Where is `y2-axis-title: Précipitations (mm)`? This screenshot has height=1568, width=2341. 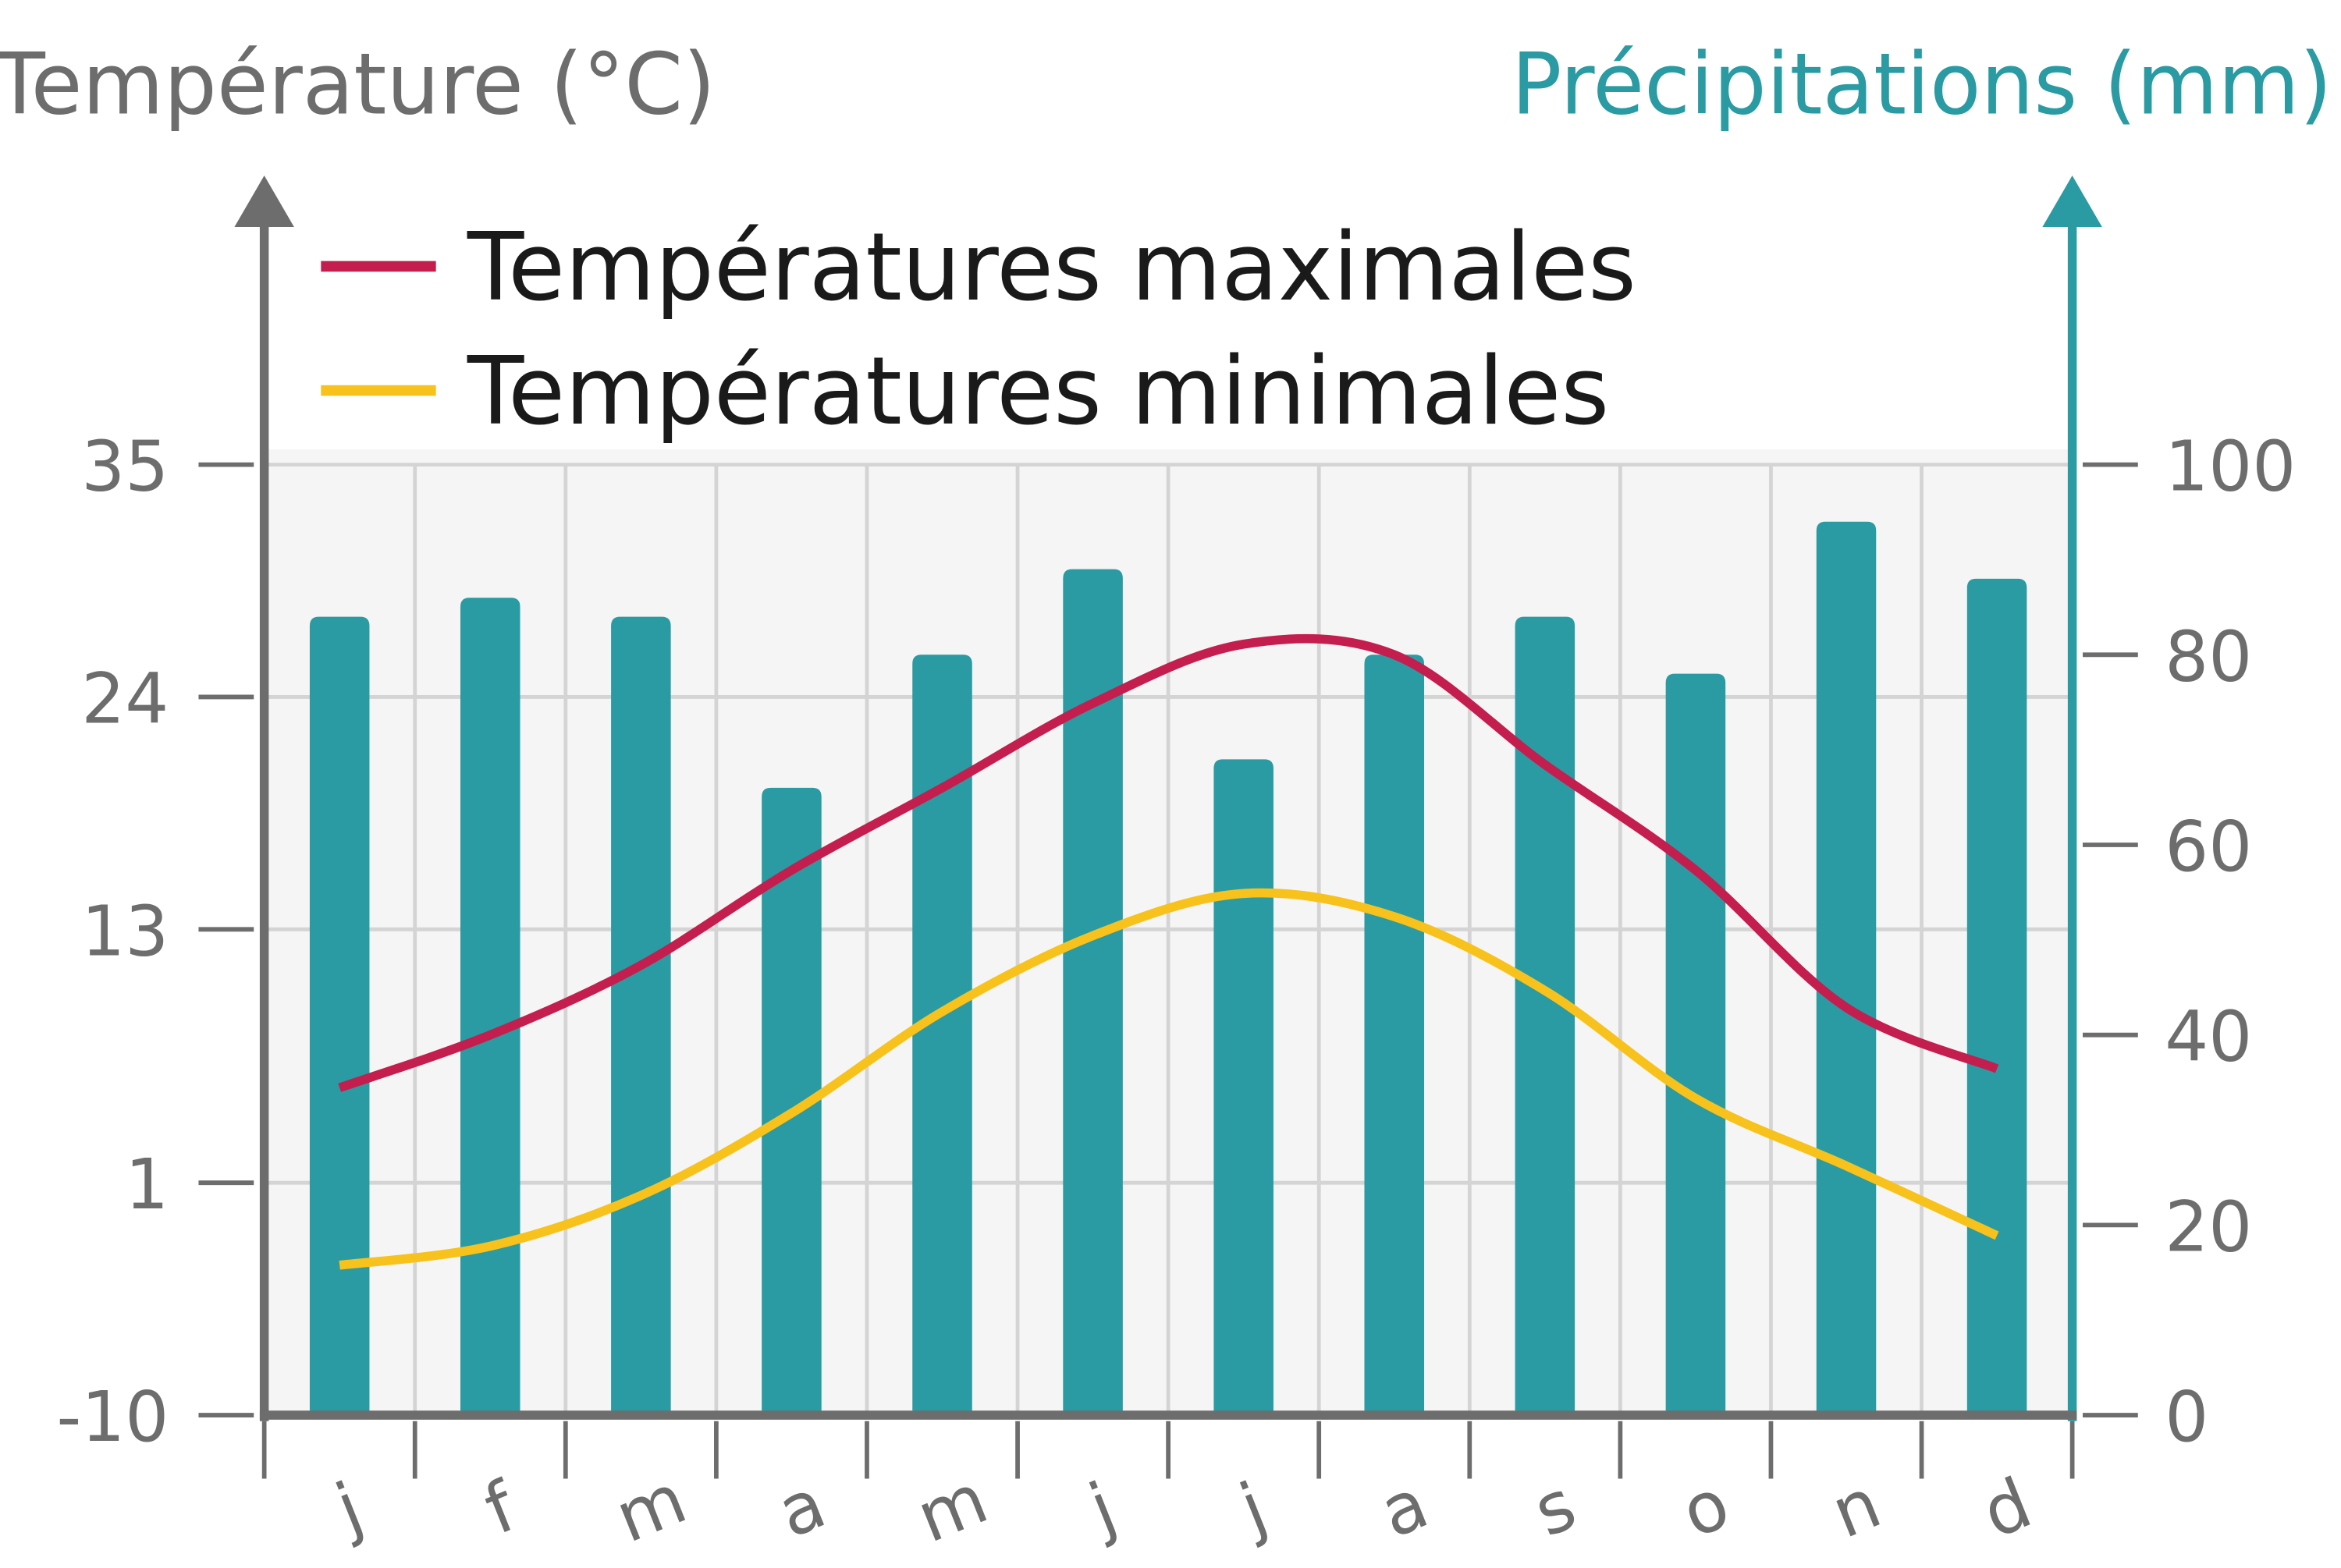 y2-axis-title: Précipitations (mm) is located at coordinates (1922, 85).